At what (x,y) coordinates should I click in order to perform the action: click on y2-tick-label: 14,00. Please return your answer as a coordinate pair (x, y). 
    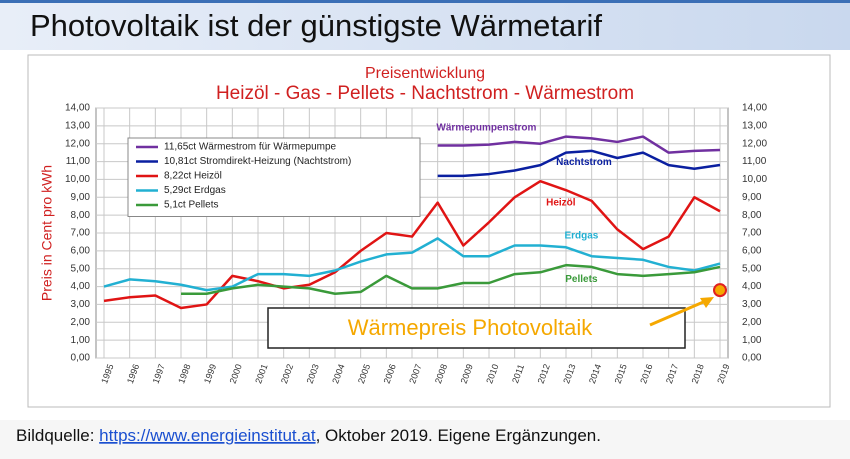
    Looking at the image, I should click on (754, 108).